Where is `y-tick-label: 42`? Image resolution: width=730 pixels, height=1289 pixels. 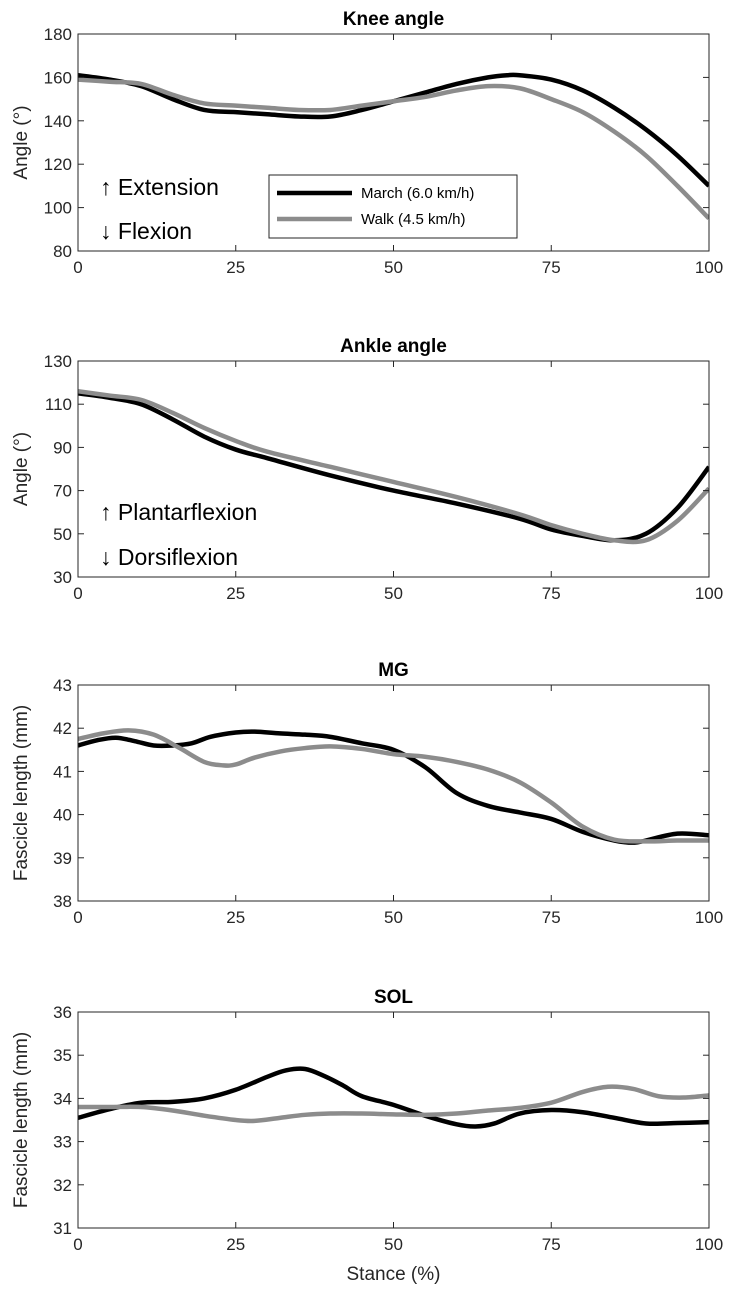 y-tick-label: 42 is located at coordinates (62, 728).